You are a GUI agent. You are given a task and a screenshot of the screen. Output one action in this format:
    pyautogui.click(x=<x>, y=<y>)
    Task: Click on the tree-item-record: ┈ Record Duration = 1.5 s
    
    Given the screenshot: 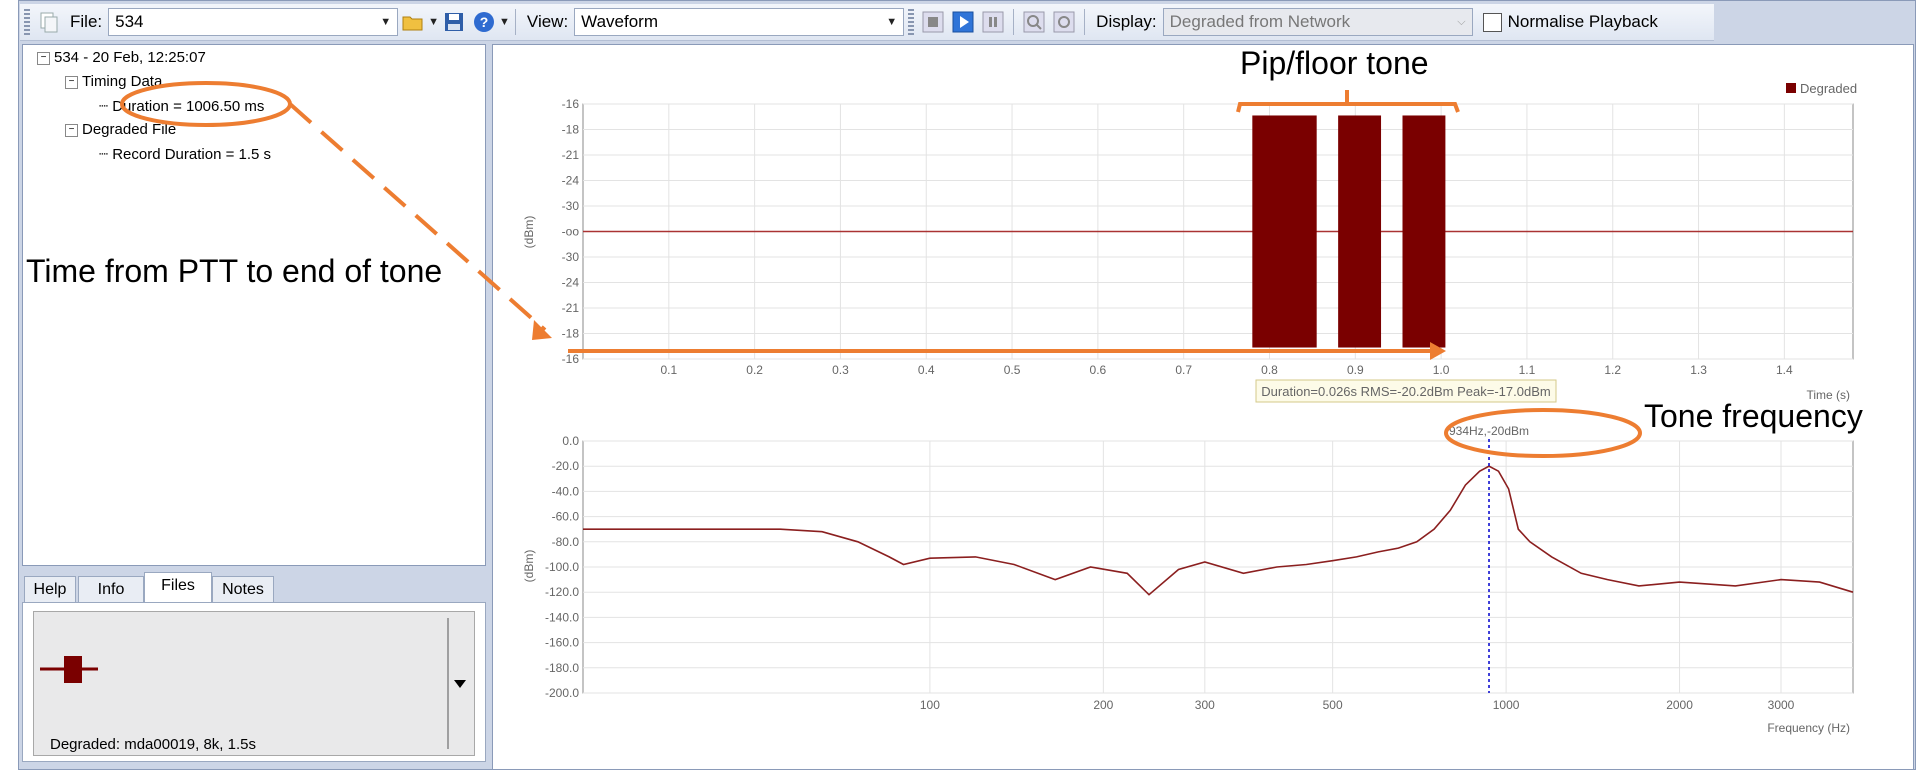 What is the action you would take?
    pyautogui.click(x=185, y=154)
    